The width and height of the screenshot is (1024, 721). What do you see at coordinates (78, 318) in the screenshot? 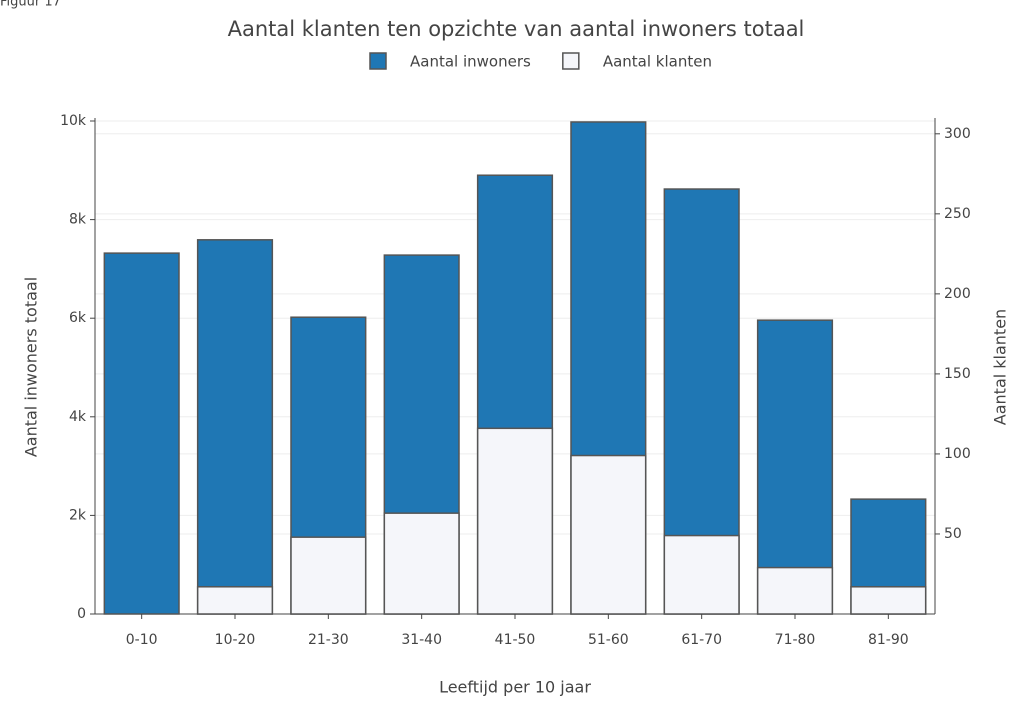
I see `y-tick-label: 6k` at bounding box center [78, 318].